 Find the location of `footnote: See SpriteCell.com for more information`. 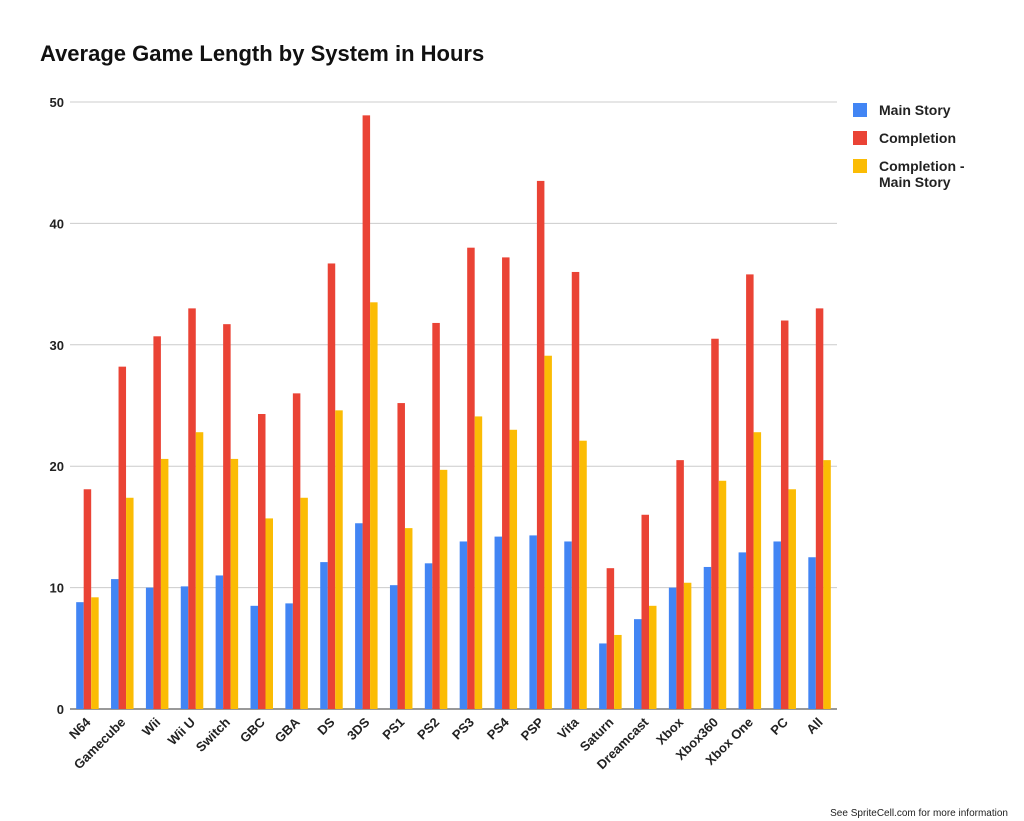

footnote: See SpriteCell.com for more information is located at coordinates (919, 813).